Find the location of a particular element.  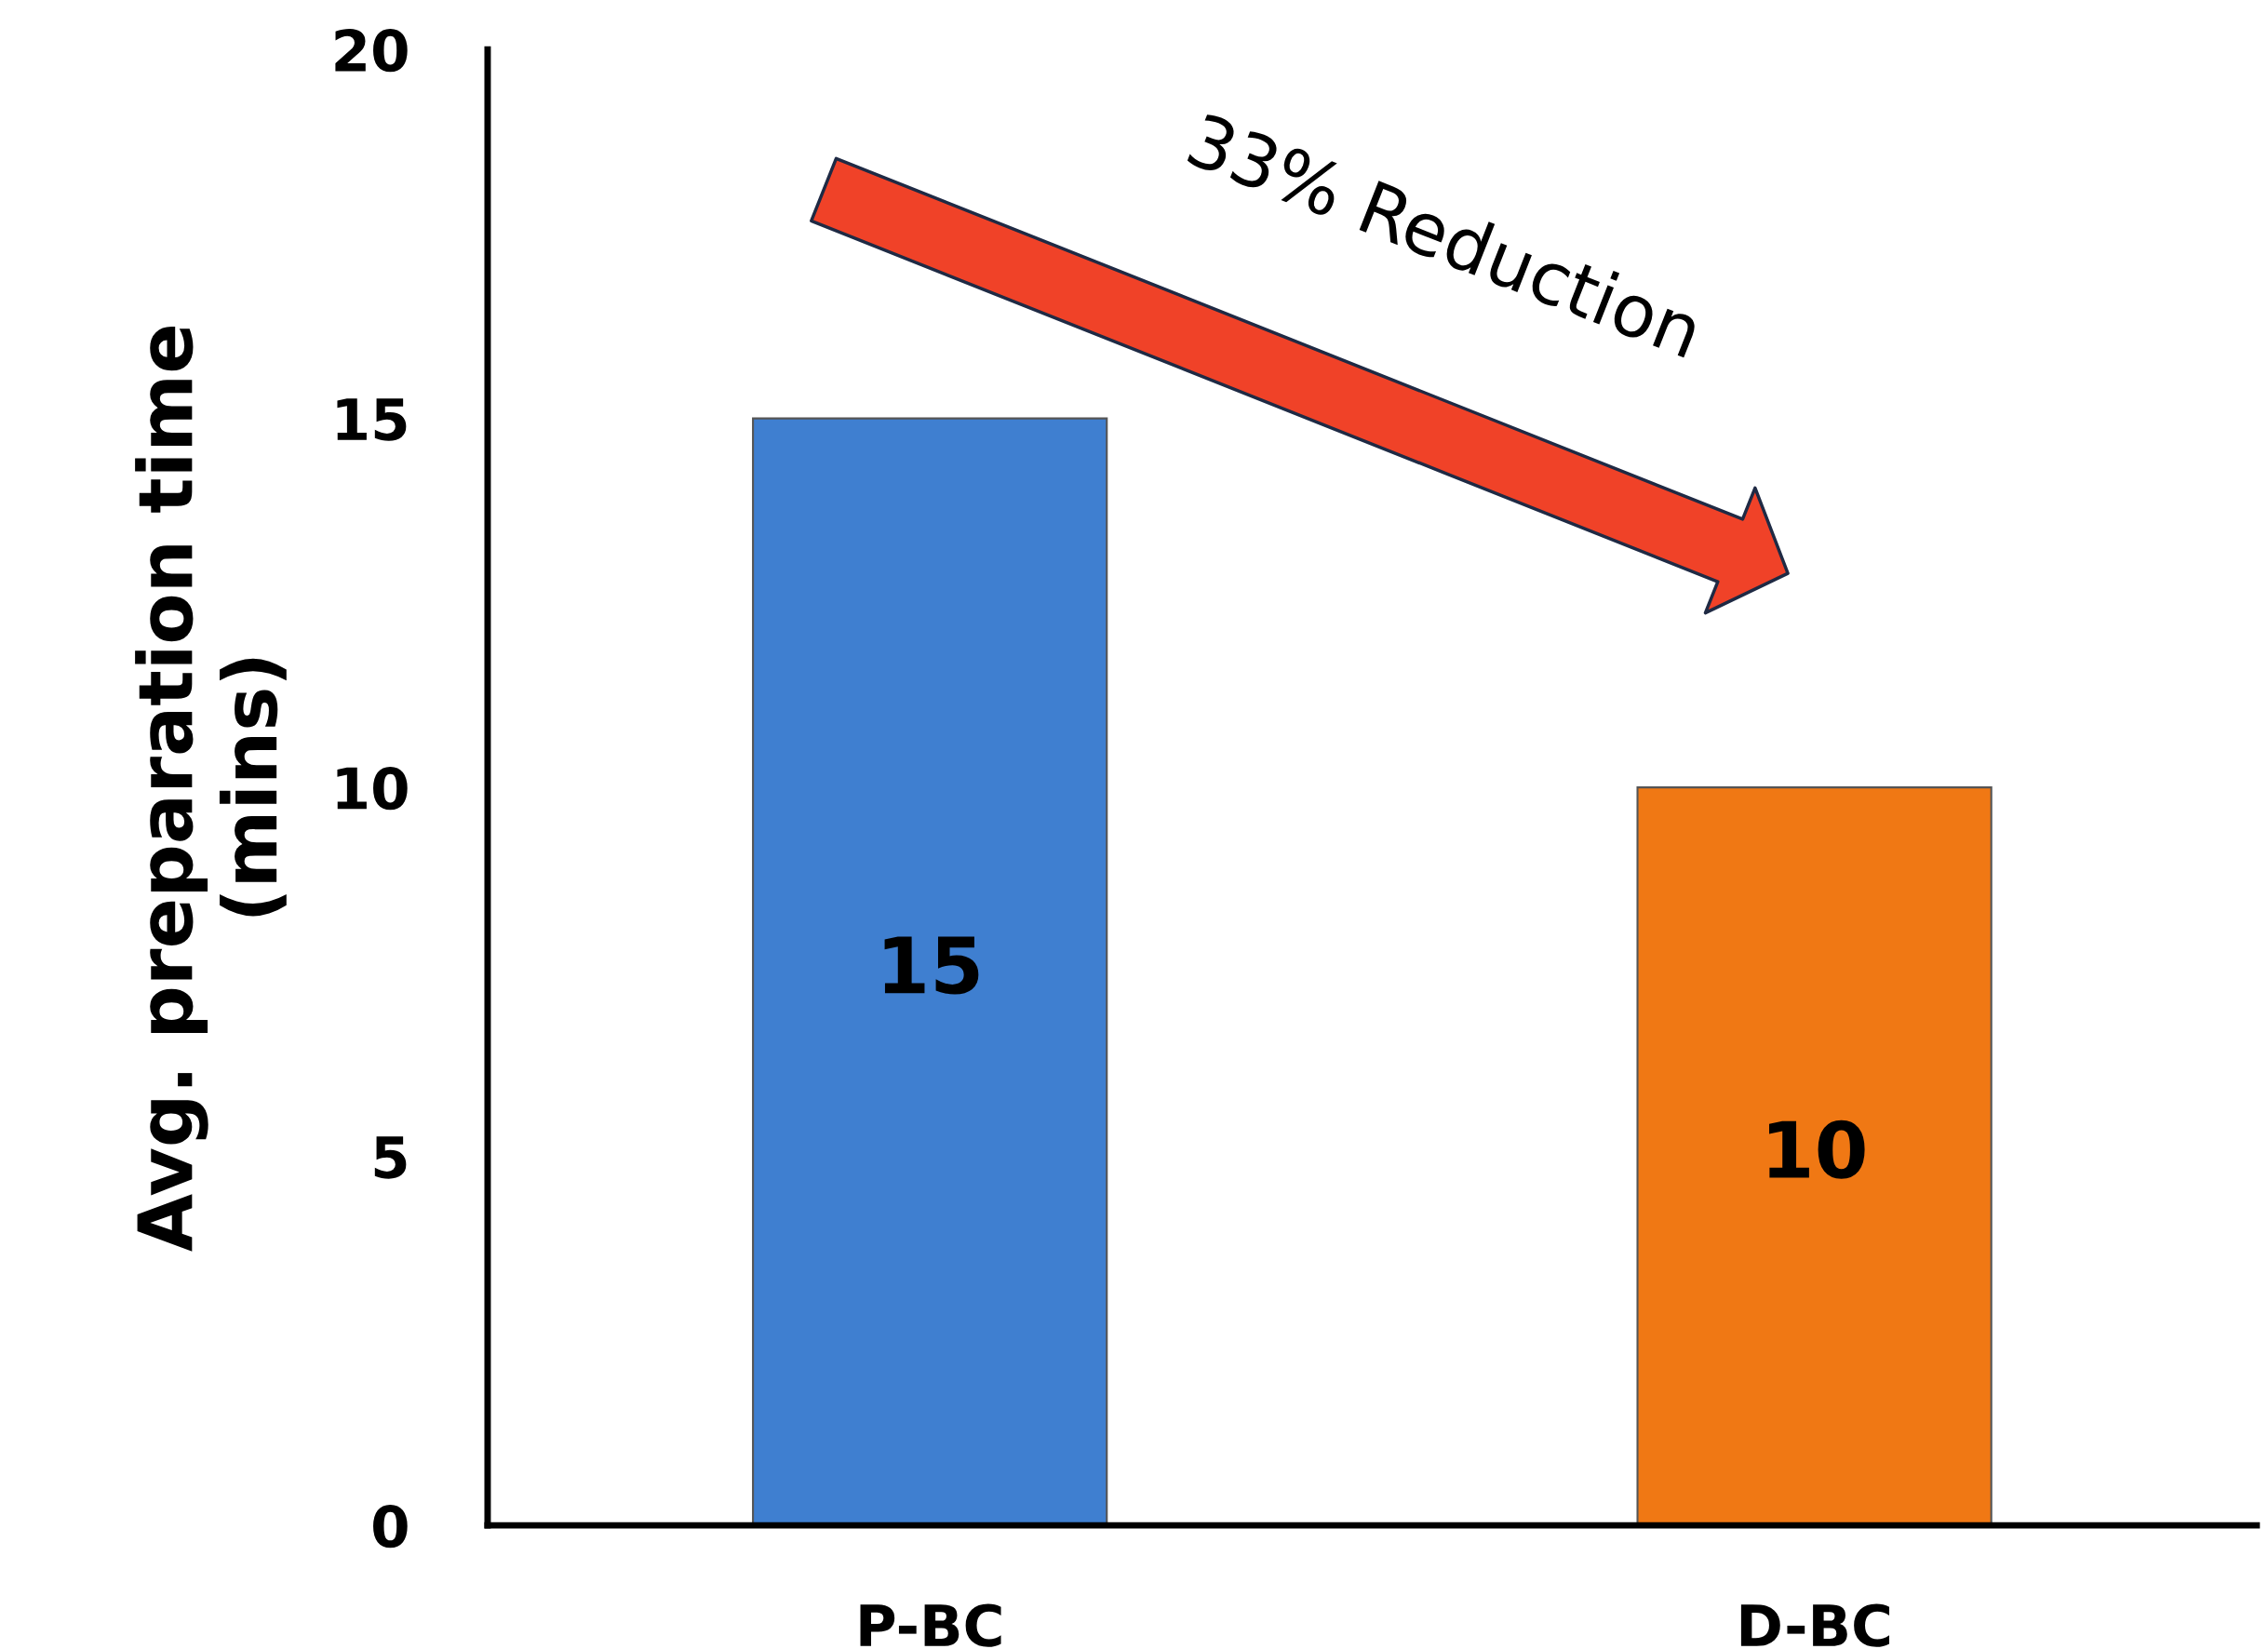

y-axis-title: Avg. preparation time (mins) is located at coordinates (211, 789).